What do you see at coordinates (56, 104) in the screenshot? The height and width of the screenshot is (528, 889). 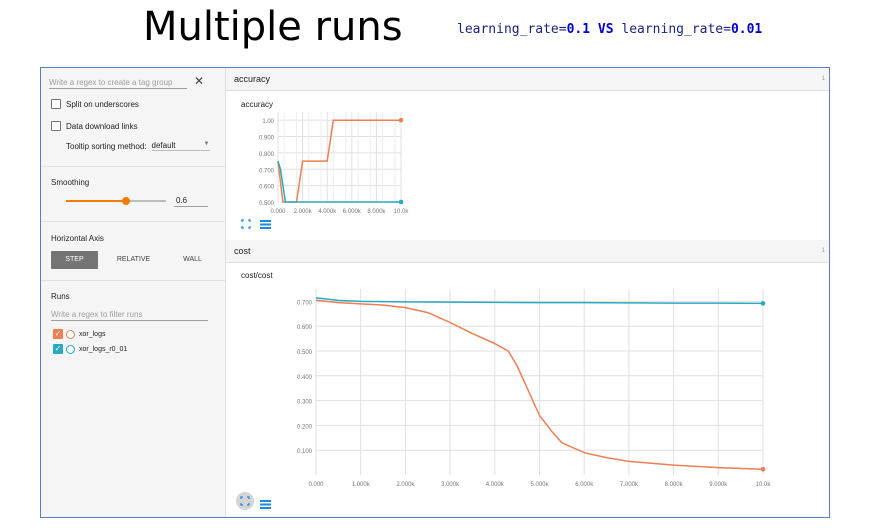 I see `split-underscores-checkbox` at bounding box center [56, 104].